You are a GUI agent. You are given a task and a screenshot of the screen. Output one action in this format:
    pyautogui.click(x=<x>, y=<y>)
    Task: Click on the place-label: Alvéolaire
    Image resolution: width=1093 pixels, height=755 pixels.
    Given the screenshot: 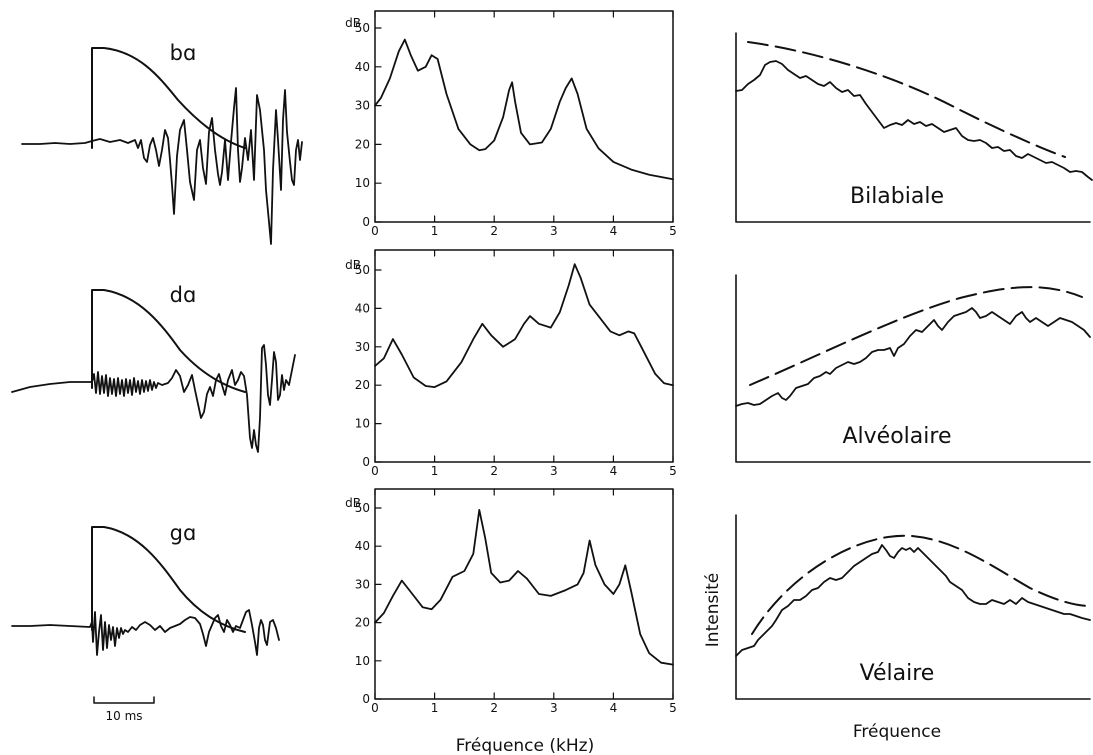 What is the action you would take?
    pyautogui.click(x=897, y=436)
    